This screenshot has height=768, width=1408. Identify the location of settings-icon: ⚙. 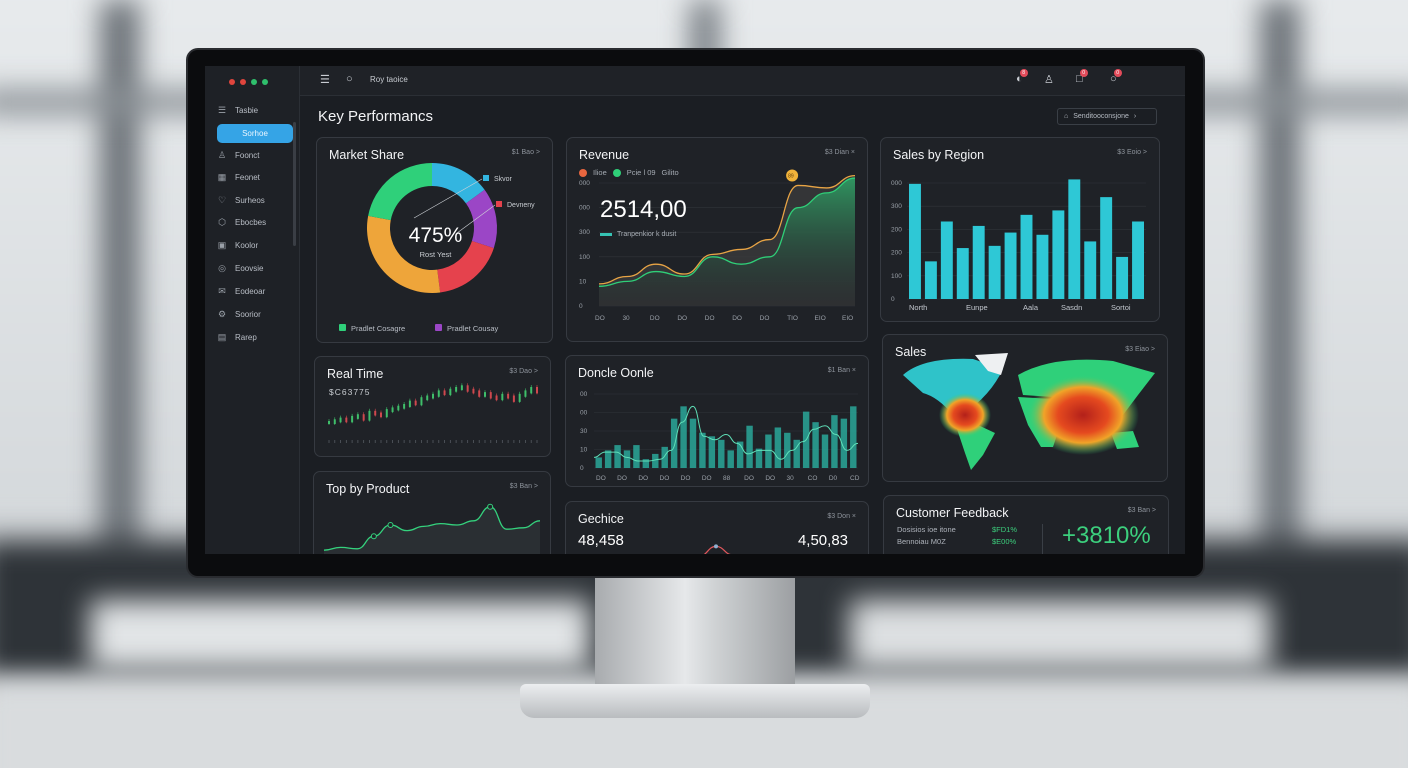
(222, 313).